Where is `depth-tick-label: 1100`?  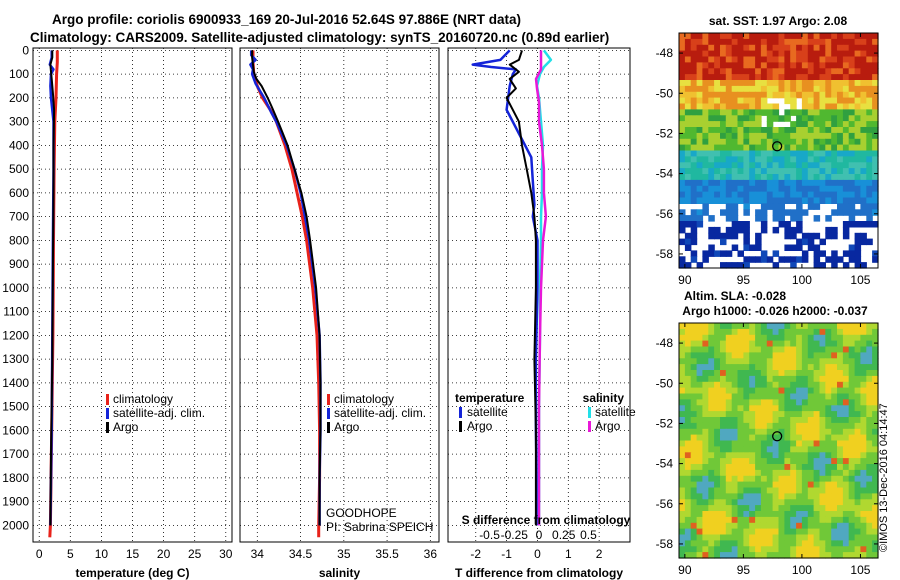
depth-tick-label: 1100 is located at coordinates (16, 312).